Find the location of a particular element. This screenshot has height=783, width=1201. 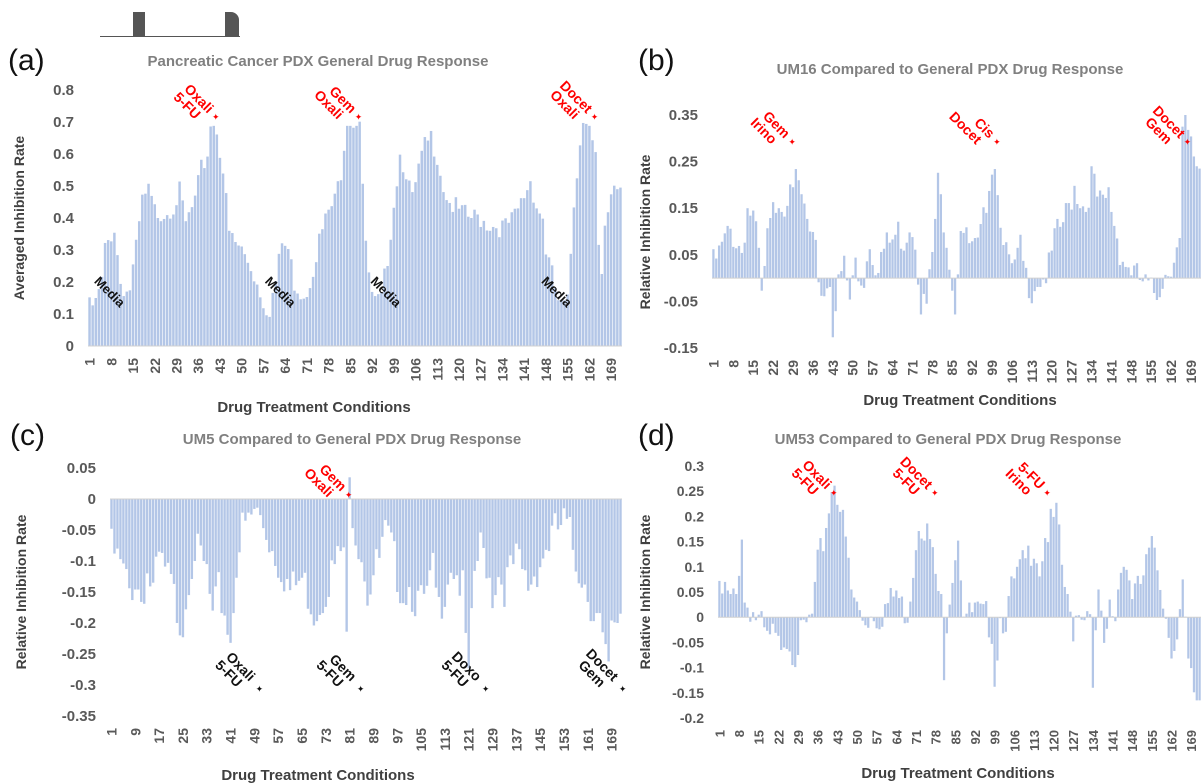

x-tick-label: 43 is located at coordinates (837, 737).